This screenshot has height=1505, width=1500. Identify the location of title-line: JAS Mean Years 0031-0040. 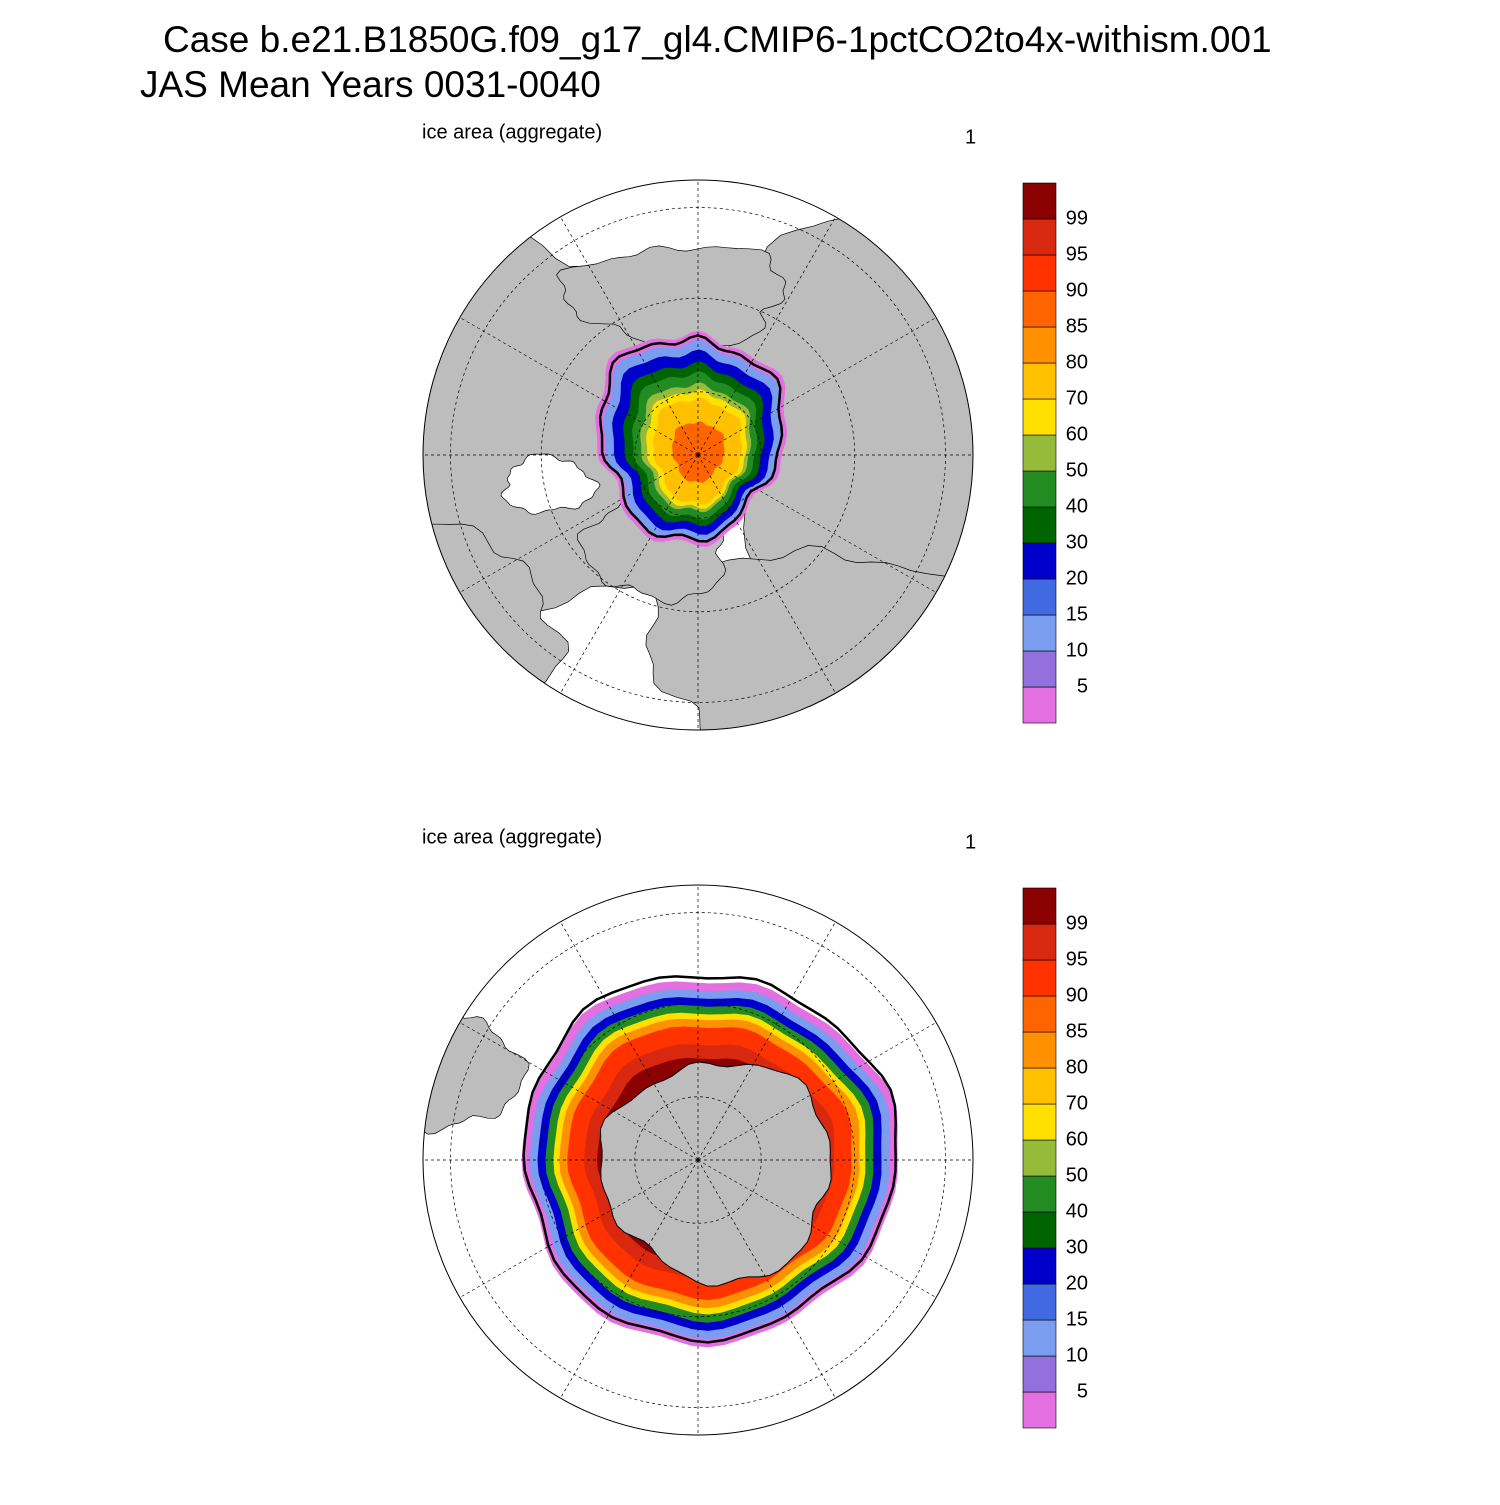
(370, 84).